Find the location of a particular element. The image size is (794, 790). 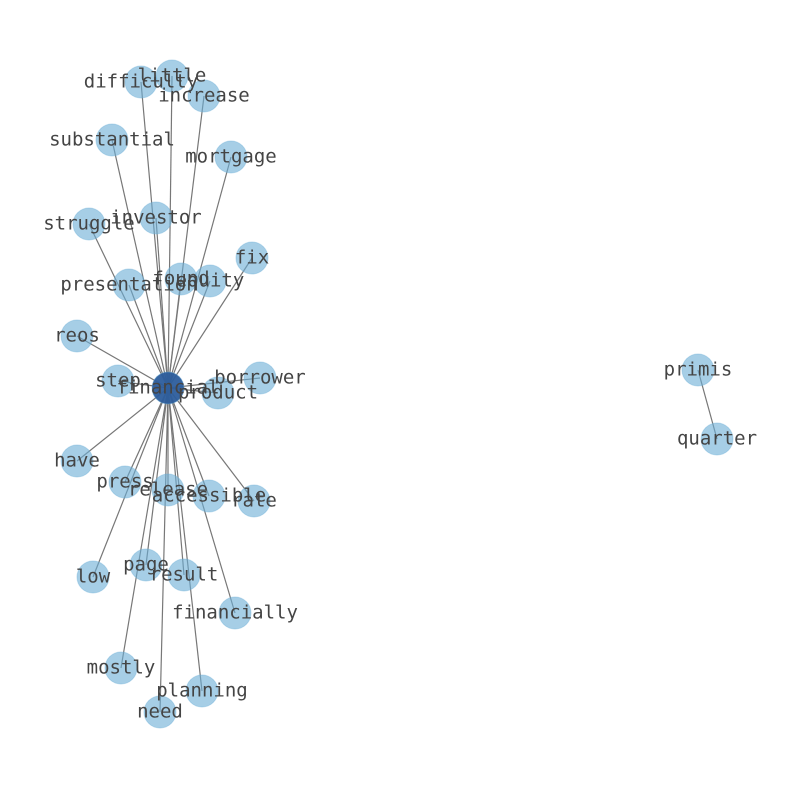

node-label: financial is located at coordinates (168, 388).